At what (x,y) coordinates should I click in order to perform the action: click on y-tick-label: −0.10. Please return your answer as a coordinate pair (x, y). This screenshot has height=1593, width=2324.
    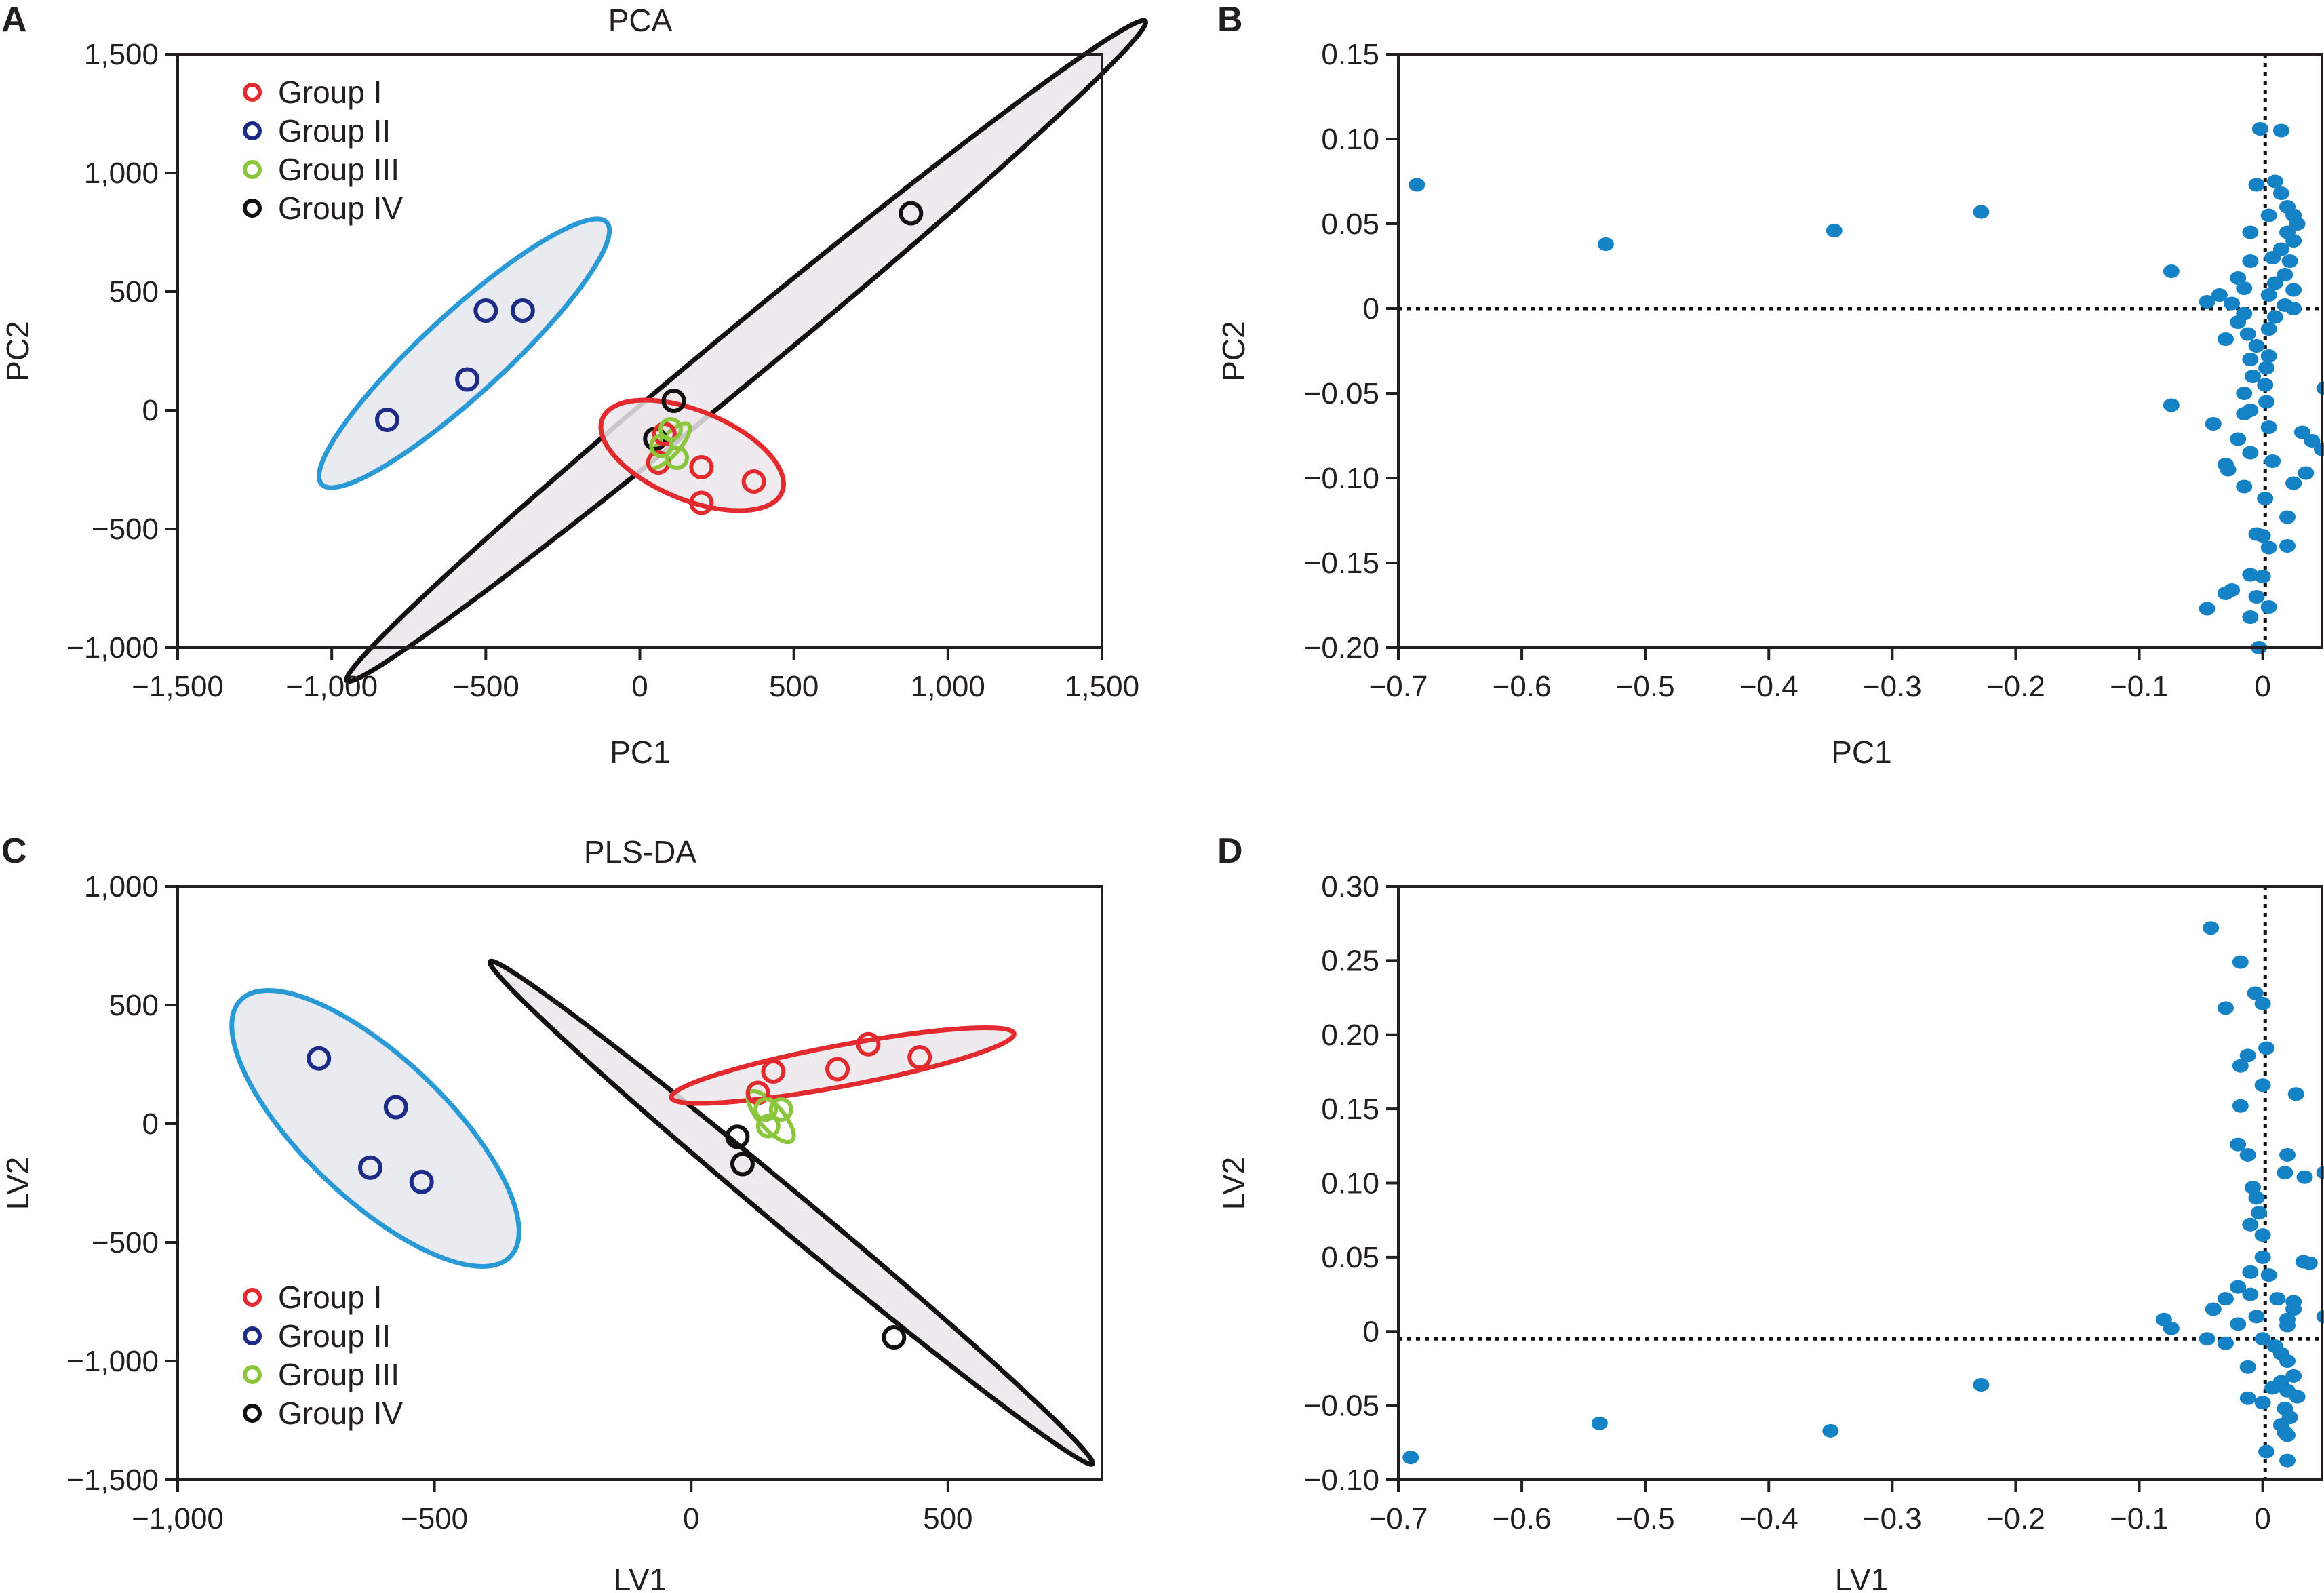
    Looking at the image, I should click on (1341, 478).